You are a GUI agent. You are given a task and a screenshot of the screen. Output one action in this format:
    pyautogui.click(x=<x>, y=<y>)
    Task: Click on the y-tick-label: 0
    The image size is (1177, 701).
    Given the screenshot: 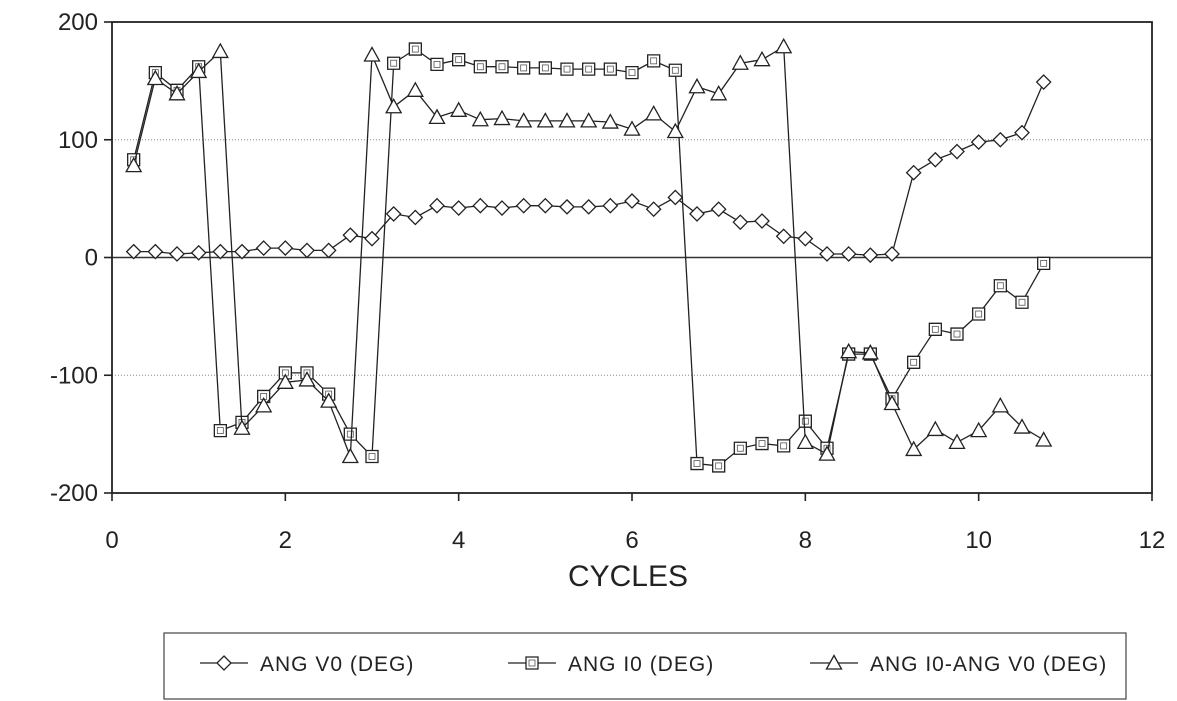 What is the action you would take?
    pyautogui.click(x=91, y=258)
    